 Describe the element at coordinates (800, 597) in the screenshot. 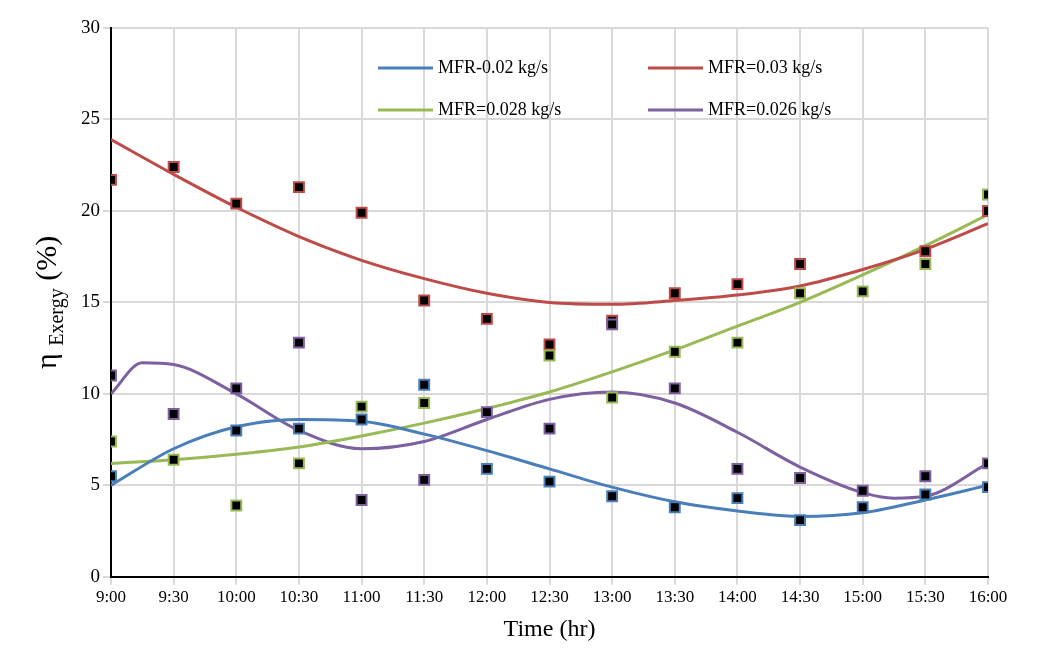

I see `x-tick-label: 14:30` at that location.